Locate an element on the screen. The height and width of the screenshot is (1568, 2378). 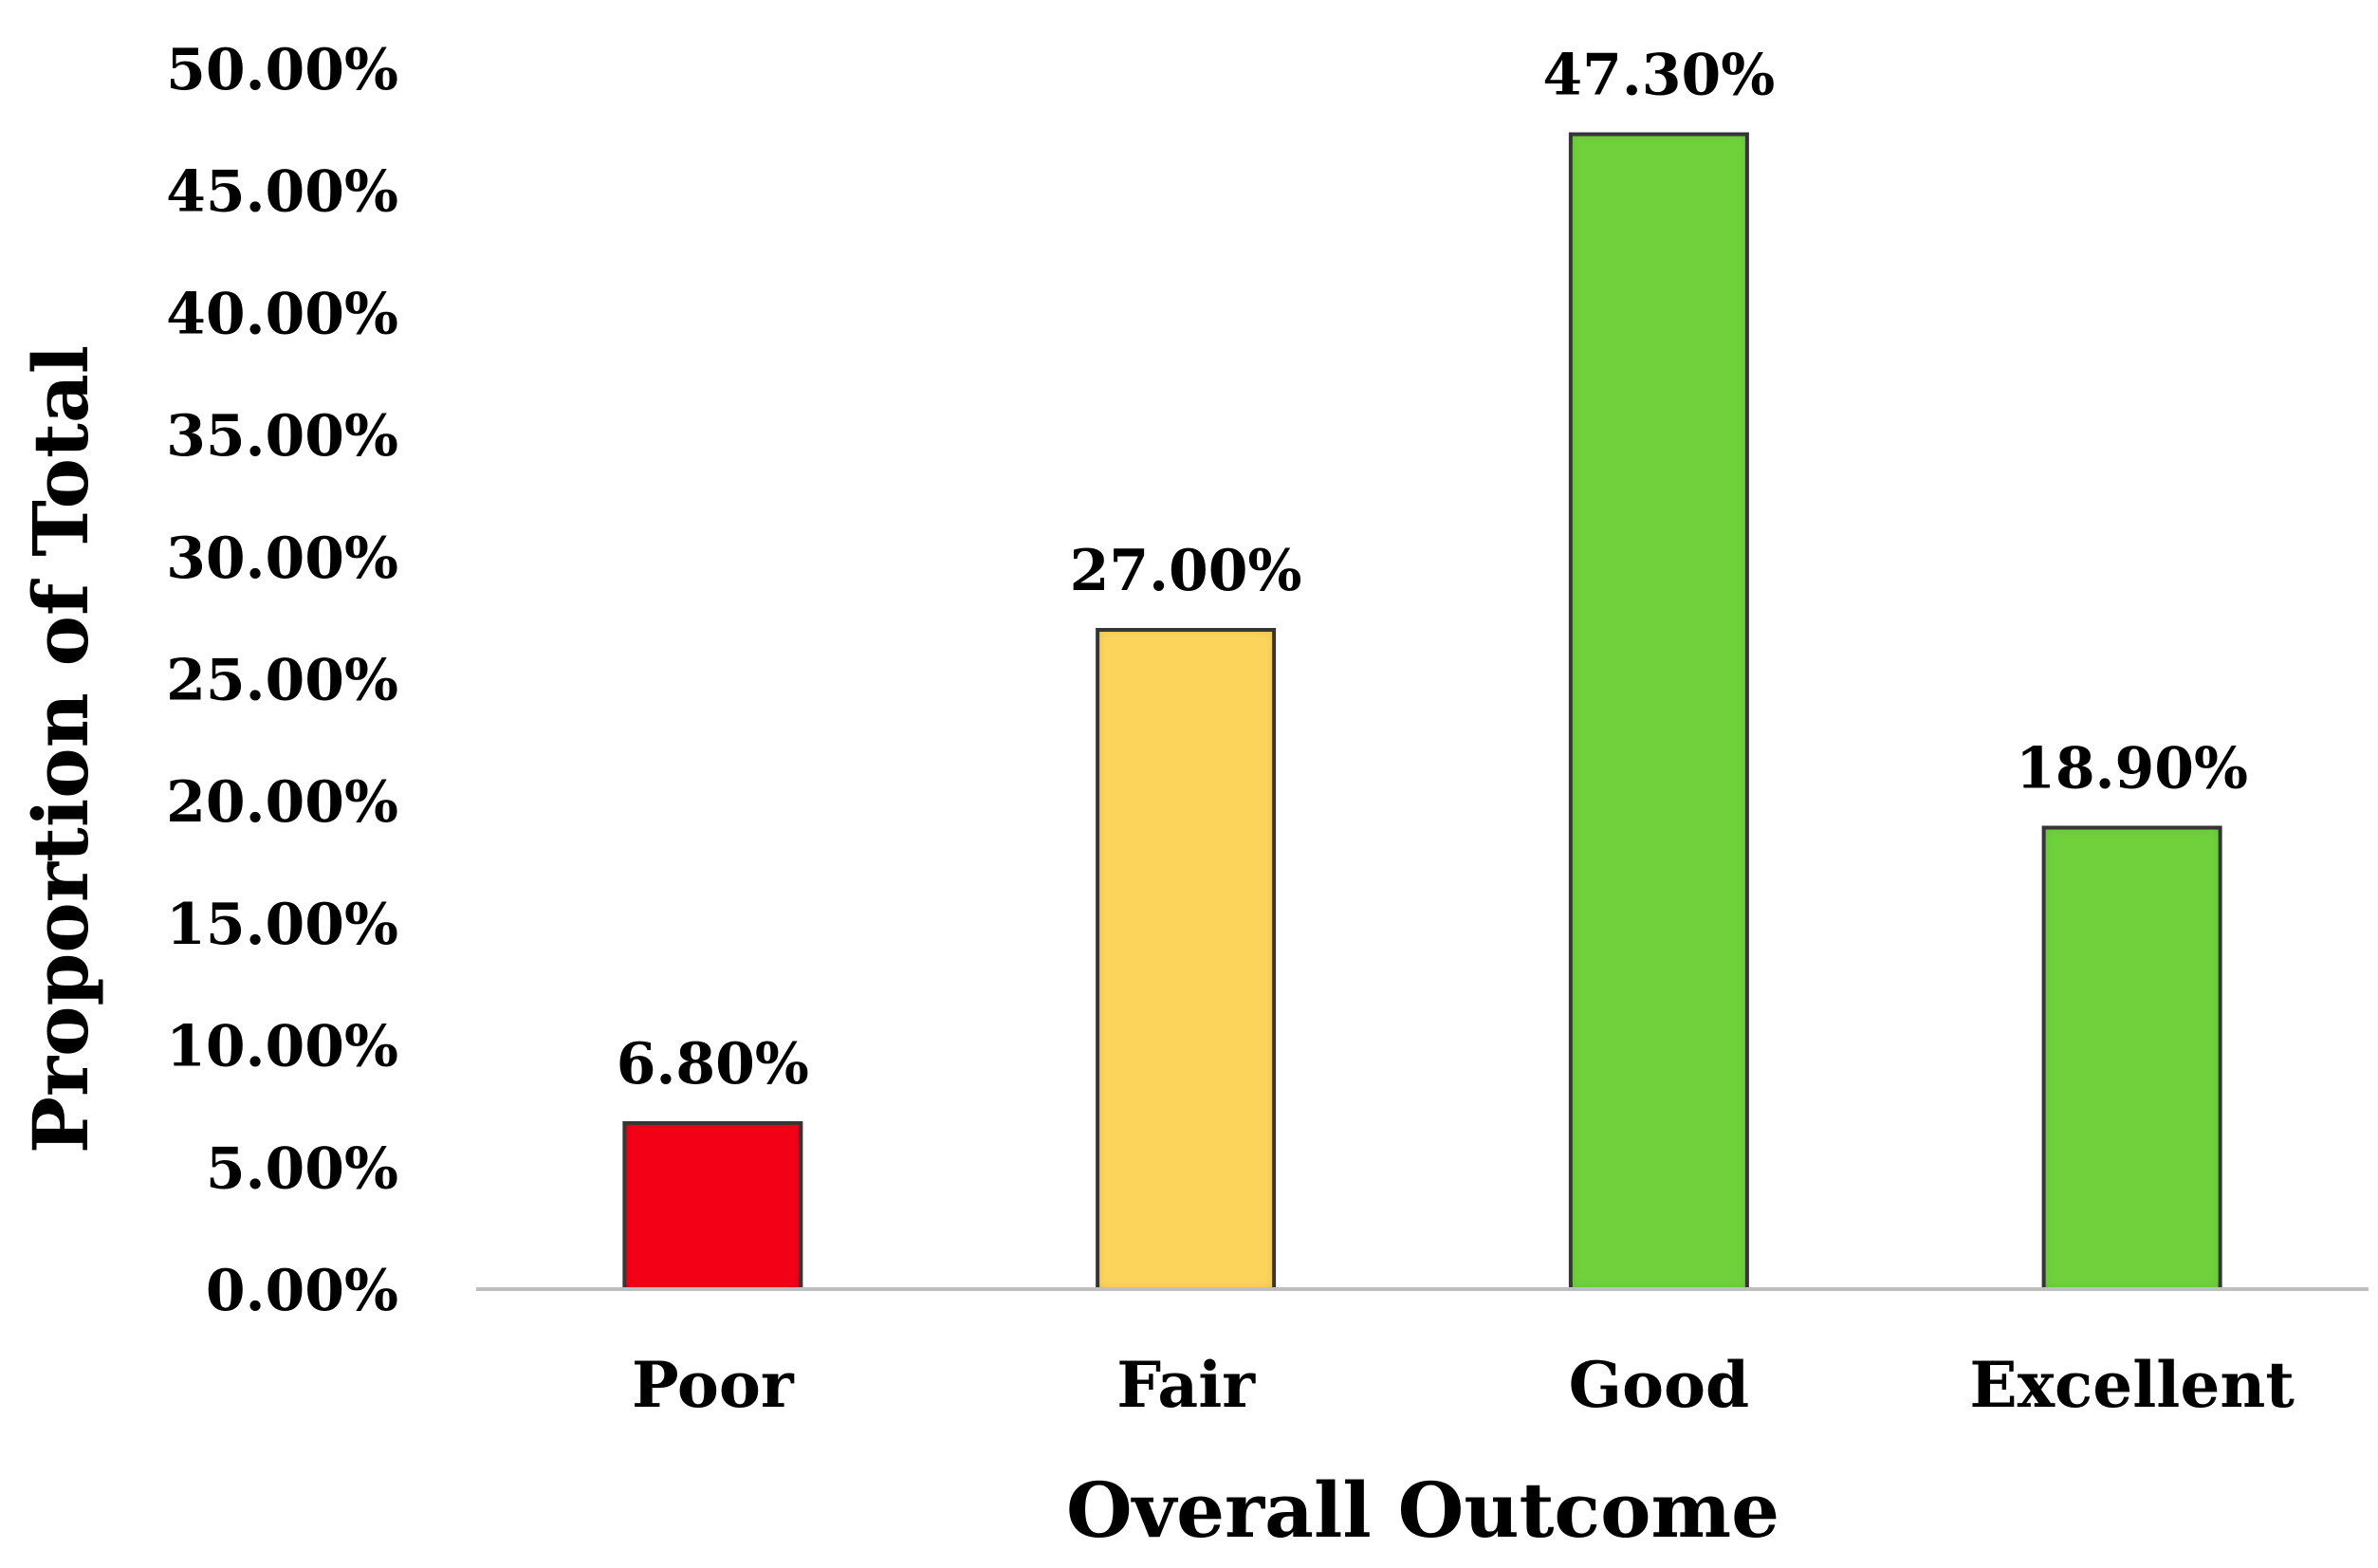
data-label-fair: 27.00% is located at coordinates (1186, 571).